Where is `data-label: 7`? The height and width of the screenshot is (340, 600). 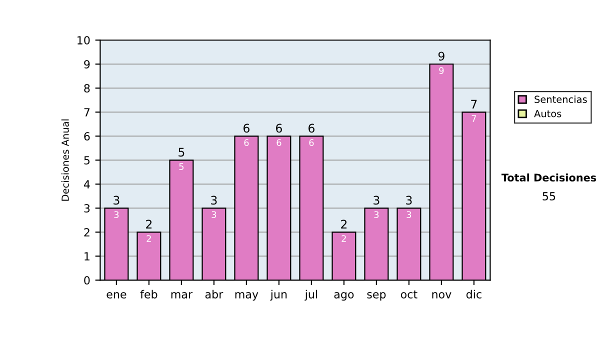 data-label: 7 is located at coordinates (474, 118).